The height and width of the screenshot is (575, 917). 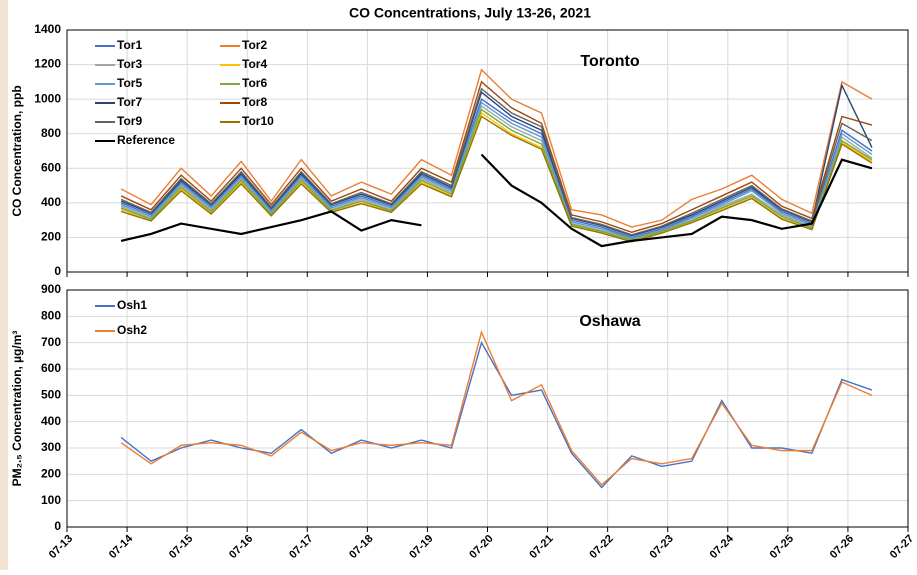 What do you see at coordinates (129, 121) in the screenshot?
I see `legend-label: Tor9` at bounding box center [129, 121].